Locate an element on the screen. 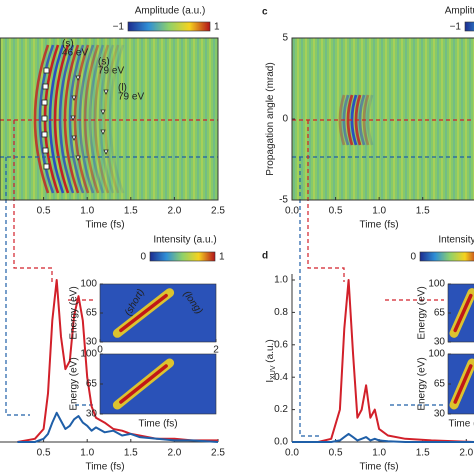 The image size is (474, 474). y-tick-label: 0.4 is located at coordinates (281, 377).